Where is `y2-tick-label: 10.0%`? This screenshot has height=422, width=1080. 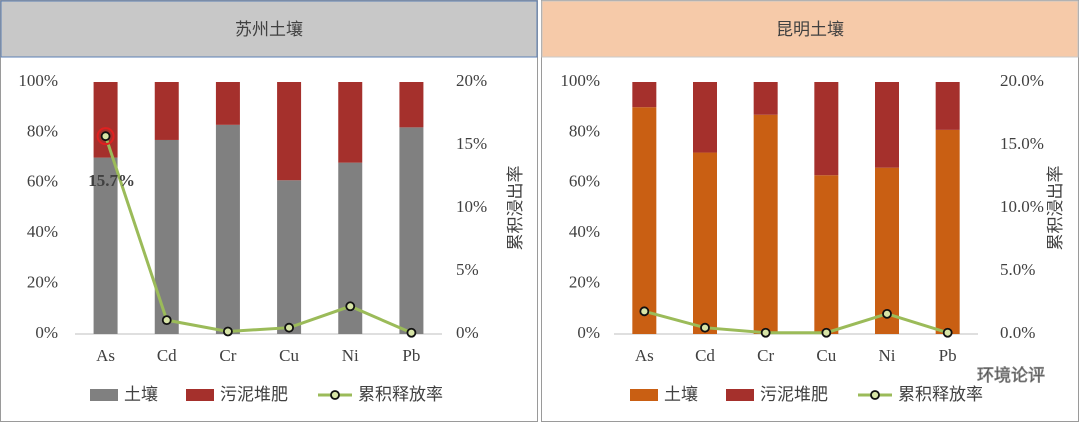 y2-tick-label: 10.0% is located at coordinates (1022, 206).